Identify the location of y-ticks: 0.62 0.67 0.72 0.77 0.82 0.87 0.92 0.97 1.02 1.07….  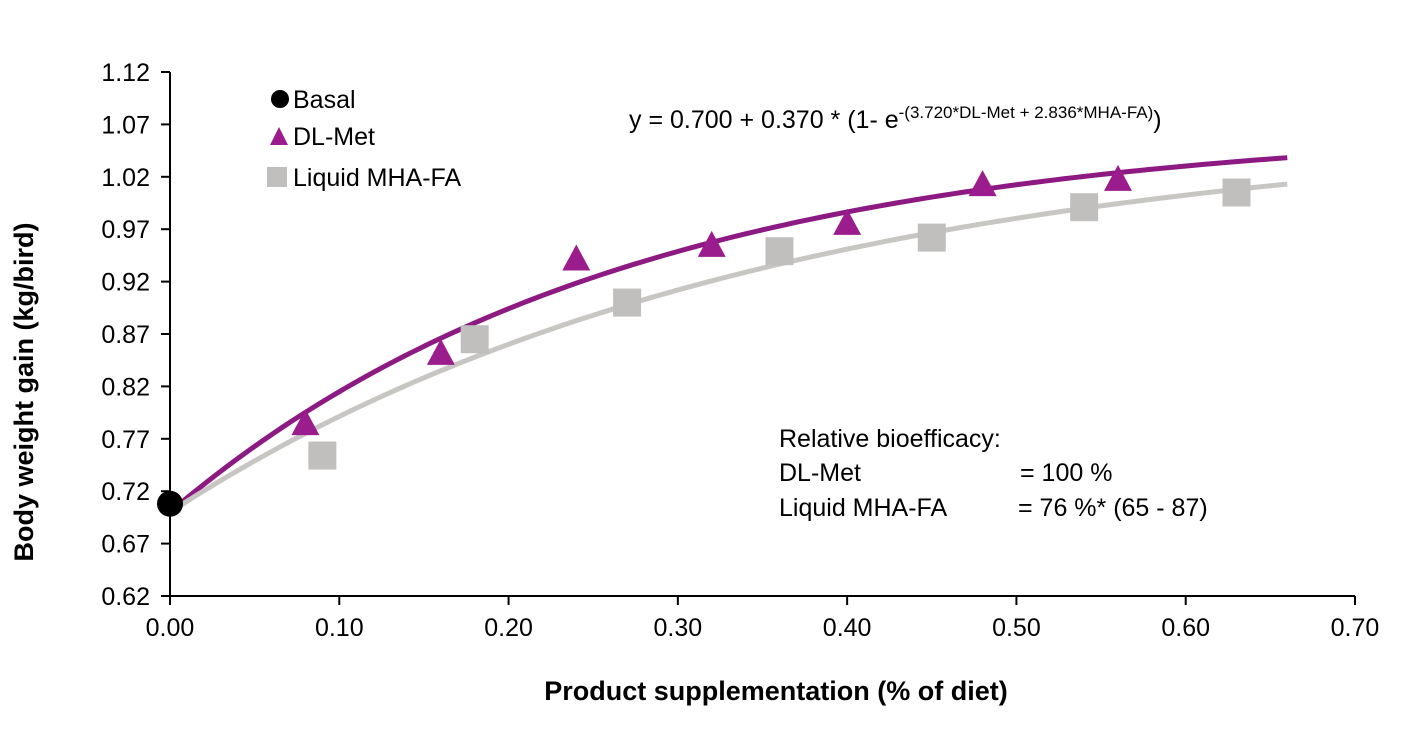
(135, 335).